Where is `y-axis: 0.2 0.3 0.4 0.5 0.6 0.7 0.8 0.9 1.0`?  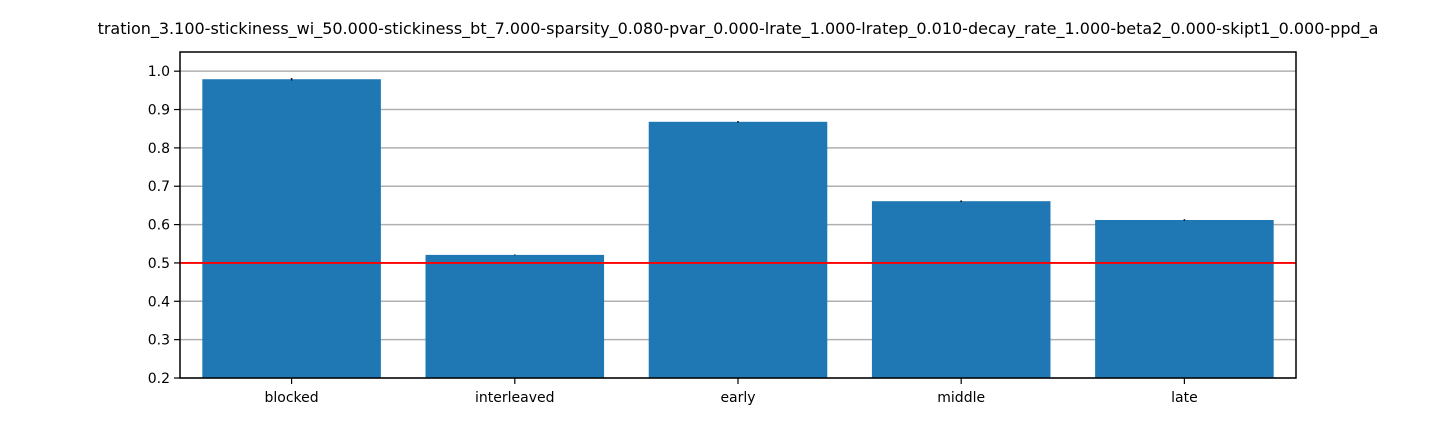 y-axis: 0.2 0.3 0.4 0.5 0.6 0.7 0.8 0.9 1.0 is located at coordinates (164, 225).